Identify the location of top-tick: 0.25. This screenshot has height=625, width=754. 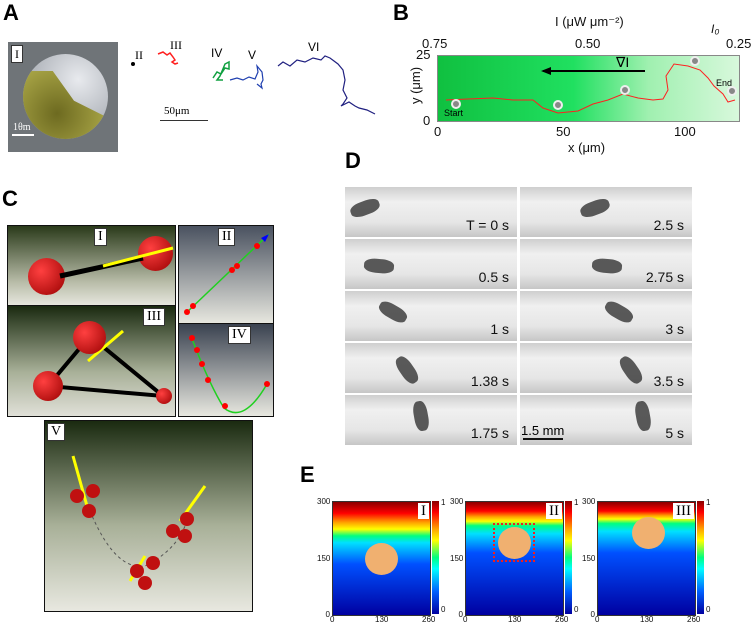
(739, 43).